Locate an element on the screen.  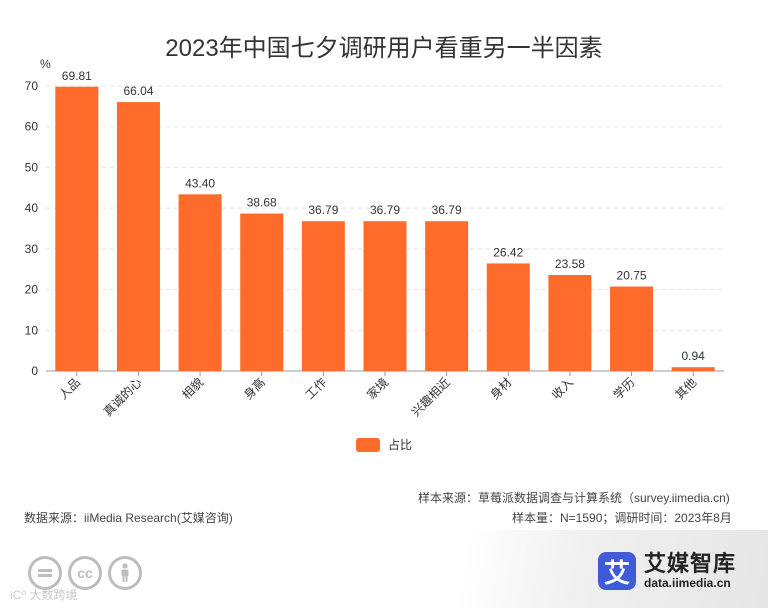
y-tick-label: 10 is located at coordinates (32, 330).